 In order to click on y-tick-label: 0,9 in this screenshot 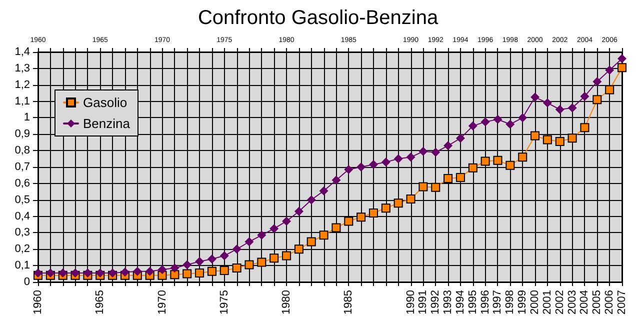, I will do `click(22, 134)`.